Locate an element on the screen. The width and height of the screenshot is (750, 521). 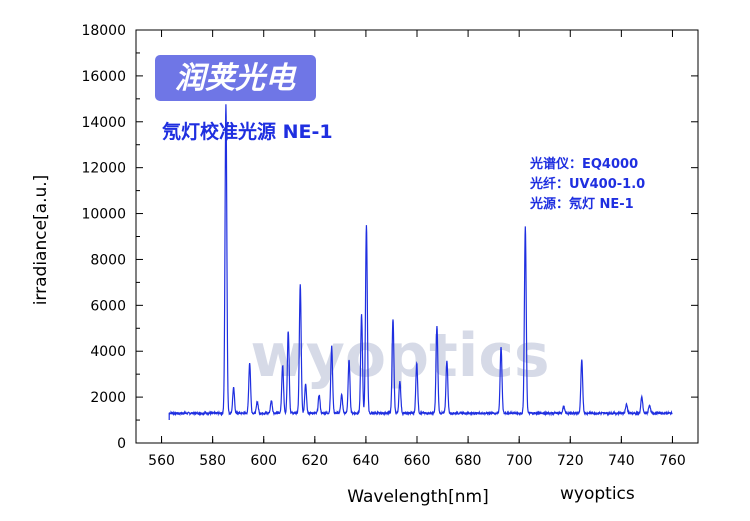
y-tick-label: 4000 is located at coordinates (108, 352).